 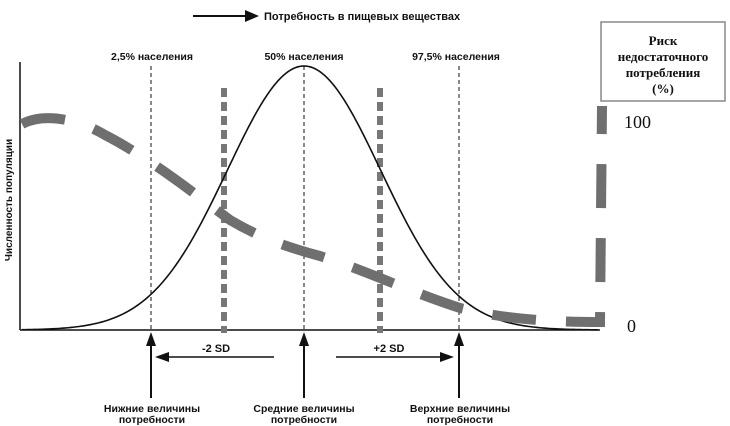 I want to click on percentile-label-2-5: 2,5% населения, so click(x=152, y=57).